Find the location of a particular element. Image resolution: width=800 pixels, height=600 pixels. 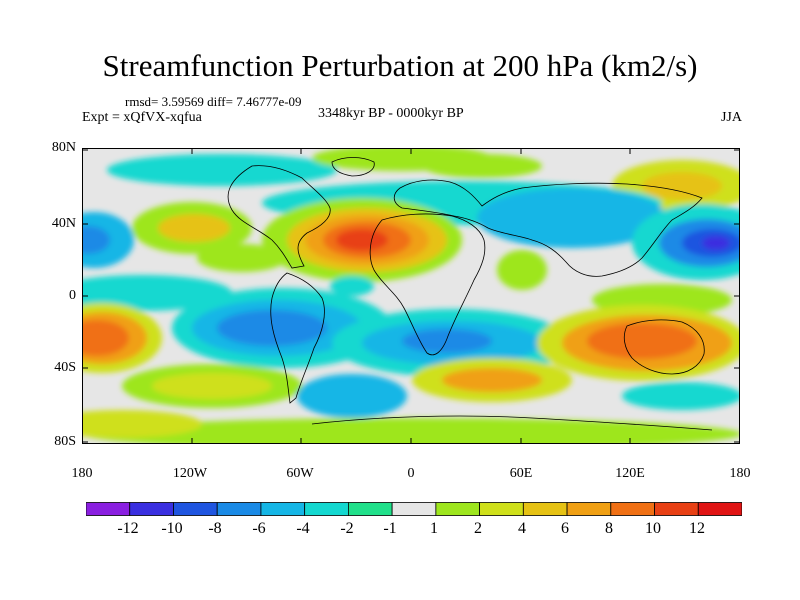

colorbar is located at coordinates (414, 509).